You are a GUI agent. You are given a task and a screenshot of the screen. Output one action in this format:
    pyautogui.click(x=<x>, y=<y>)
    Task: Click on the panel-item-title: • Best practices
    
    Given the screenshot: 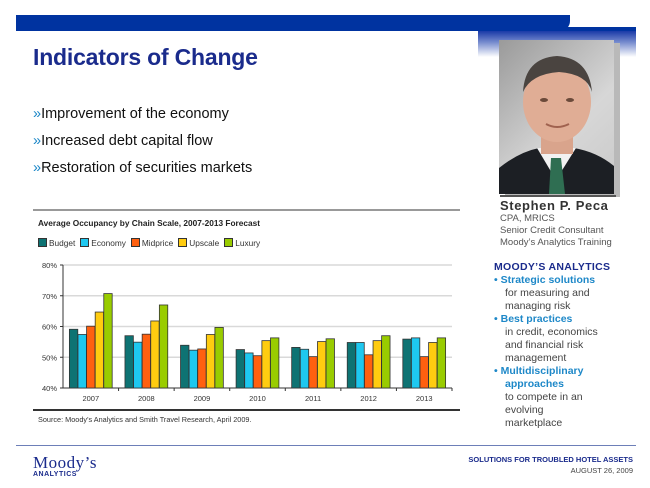 What is the action you would take?
    pyautogui.click(x=564, y=319)
    